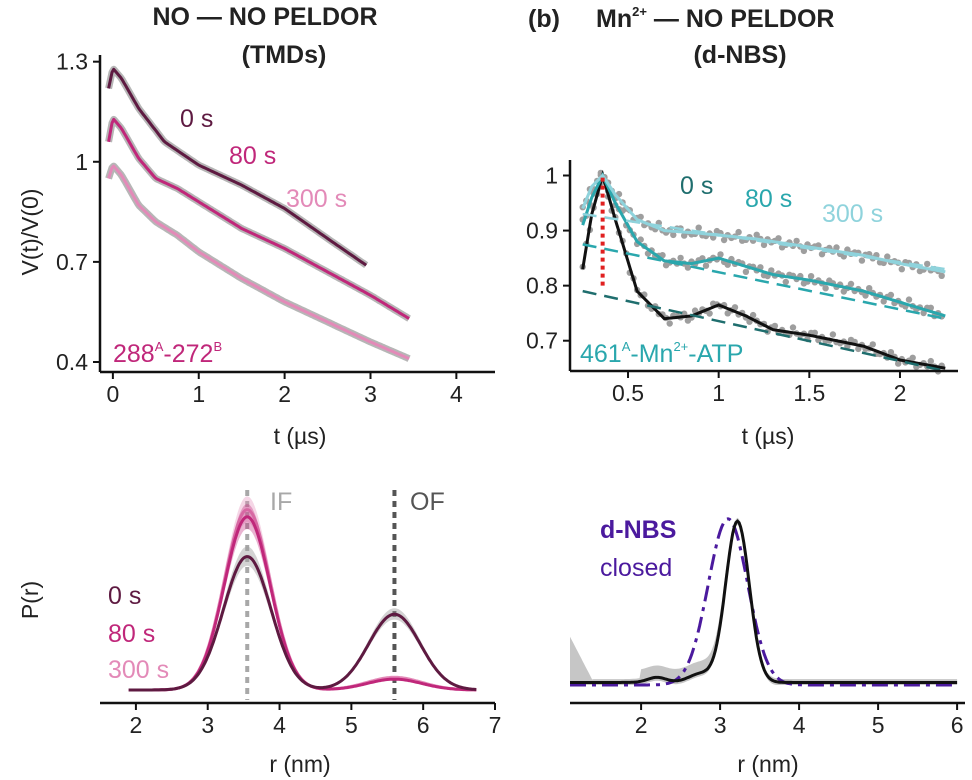 The image size is (972, 780). Describe the element at coordinates (370, 394) in the screenshot. I see `p1-xtick-label: 3` at that location.